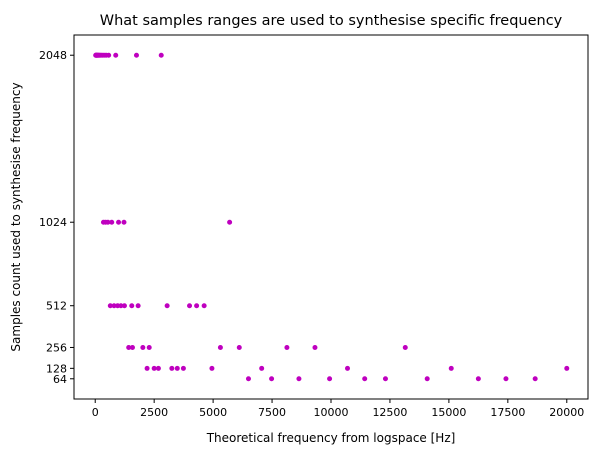  I want to click on x-tick-label: 2500, so click(154, 412).